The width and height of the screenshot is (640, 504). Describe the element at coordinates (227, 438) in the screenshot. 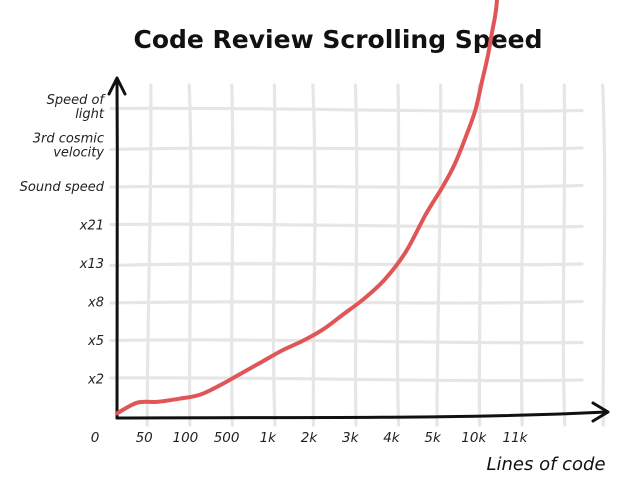

I see `x-tick-label-500: 500` at that location.